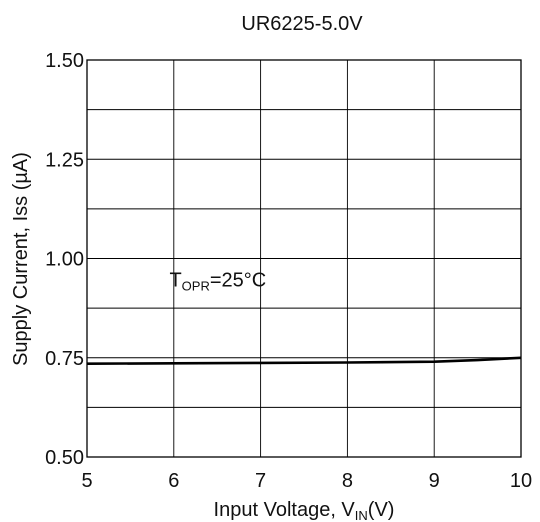 The height and width of the screenshot is (522, 540). Describe the element at coordinates (173, 481) in the screenshot. I see `x-tick-label-1: 6` at that location.